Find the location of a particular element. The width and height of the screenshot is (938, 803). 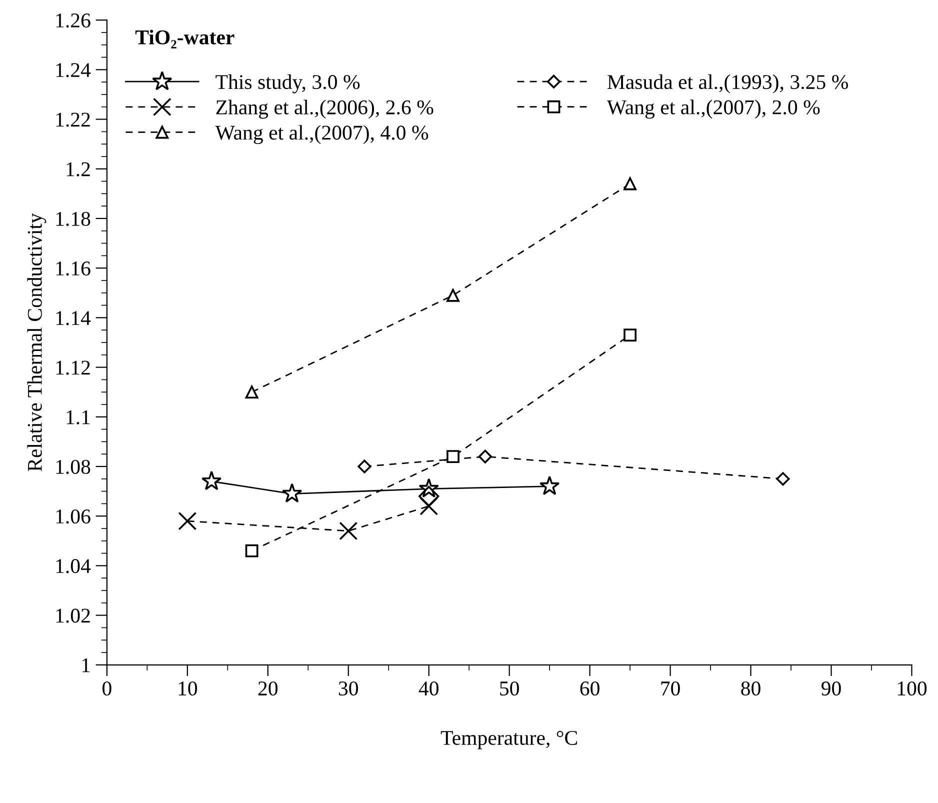

x-tick-label: 40 is located at coordinates (428, 688).